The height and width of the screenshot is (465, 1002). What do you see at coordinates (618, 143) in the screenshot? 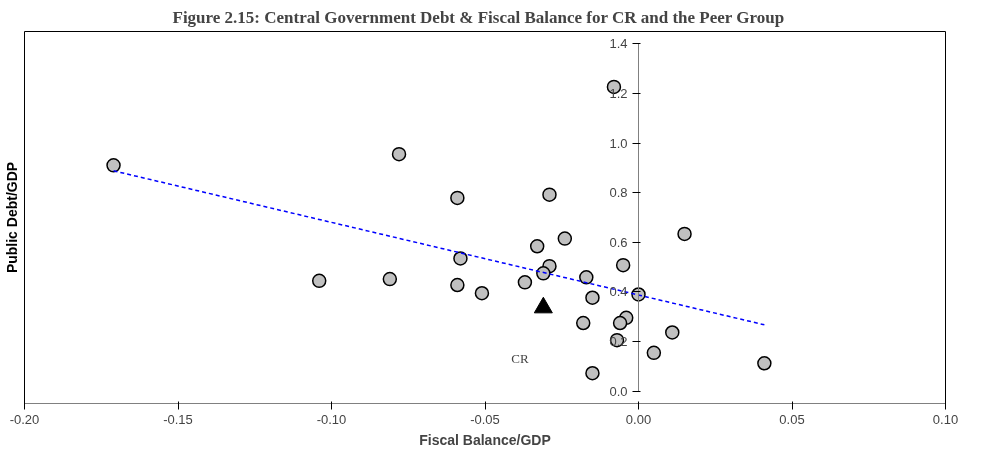
I see `y-tick-label: 1.0` at bounding box center [618, 143].